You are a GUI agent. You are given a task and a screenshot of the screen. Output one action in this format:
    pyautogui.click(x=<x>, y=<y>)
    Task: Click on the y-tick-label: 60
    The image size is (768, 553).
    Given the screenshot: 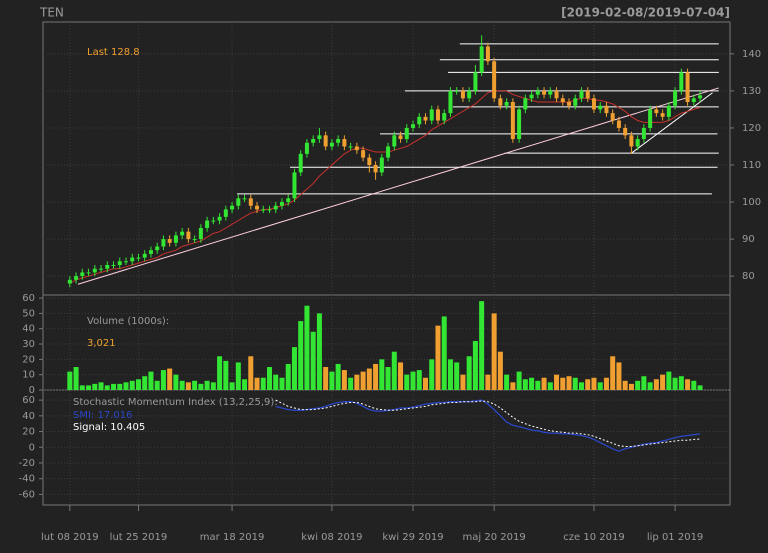 What is the action you would take?
    pyautogui.click(x=28, y=298)
    